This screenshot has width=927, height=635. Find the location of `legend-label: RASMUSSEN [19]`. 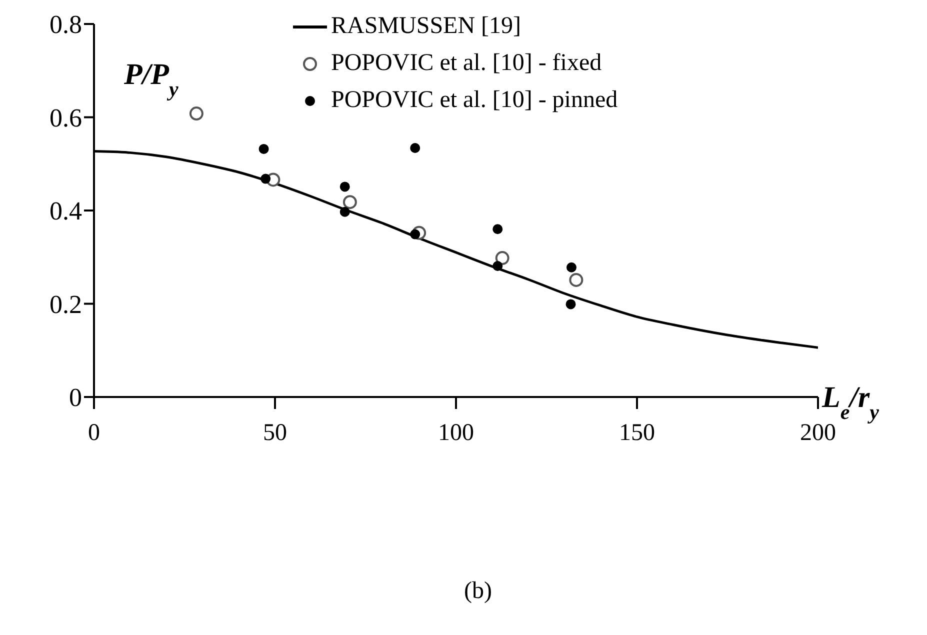

legend-label: RASMUSSEN [19] is located at coordinates (426, 26).